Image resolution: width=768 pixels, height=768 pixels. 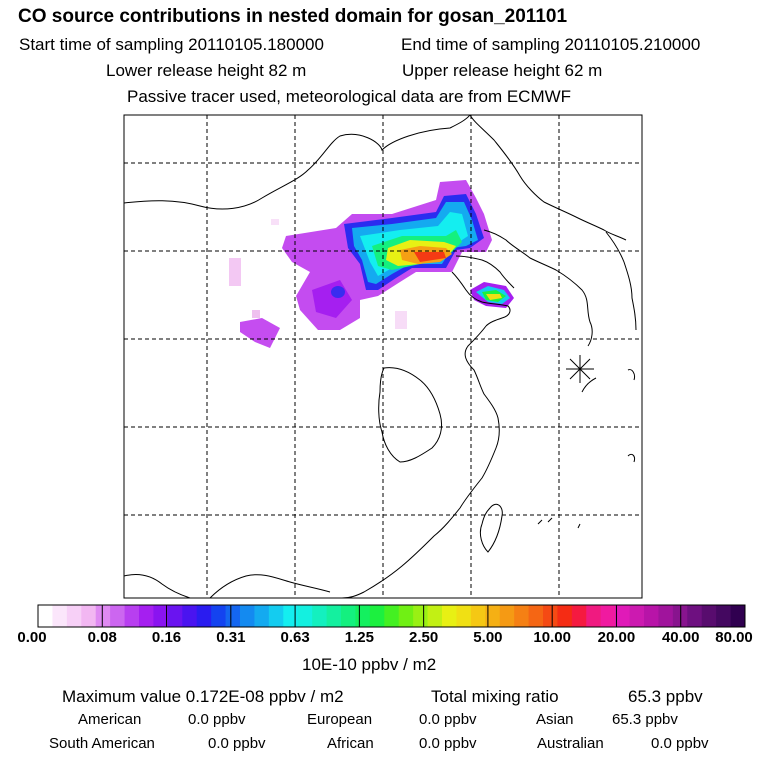 I want to click on plume-shandong-yellow, so click(x=494, y=297).